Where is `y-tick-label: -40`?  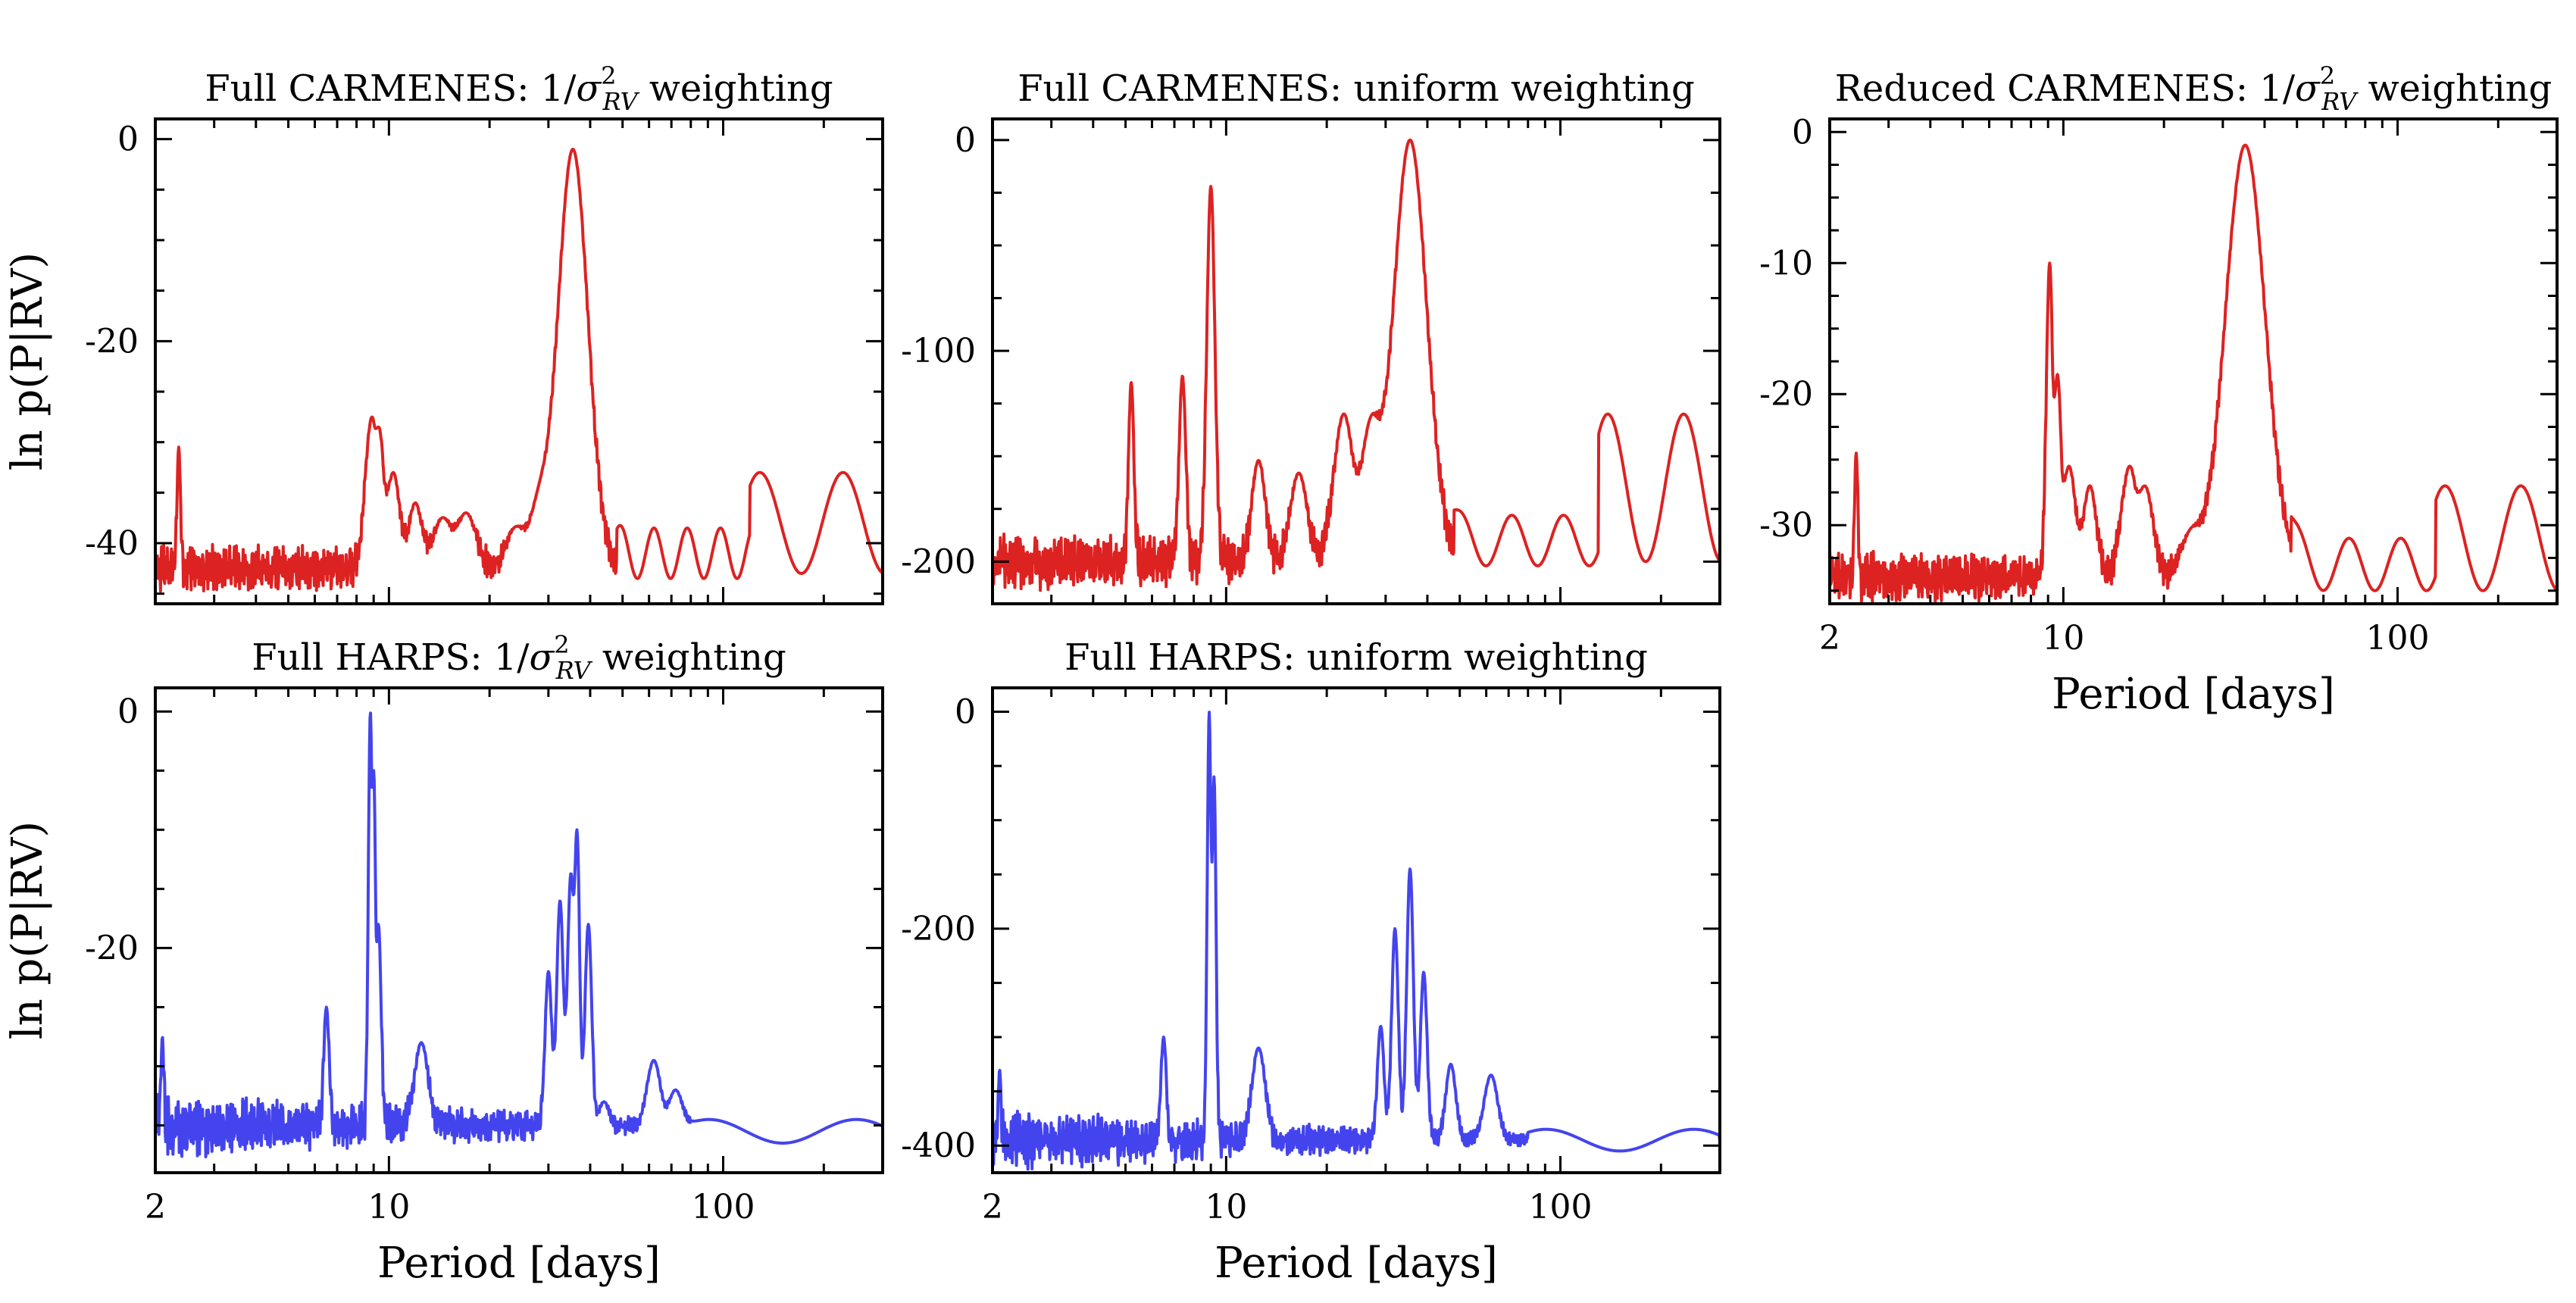
y-tick-label: -40 is located at coordinates (112, 543).